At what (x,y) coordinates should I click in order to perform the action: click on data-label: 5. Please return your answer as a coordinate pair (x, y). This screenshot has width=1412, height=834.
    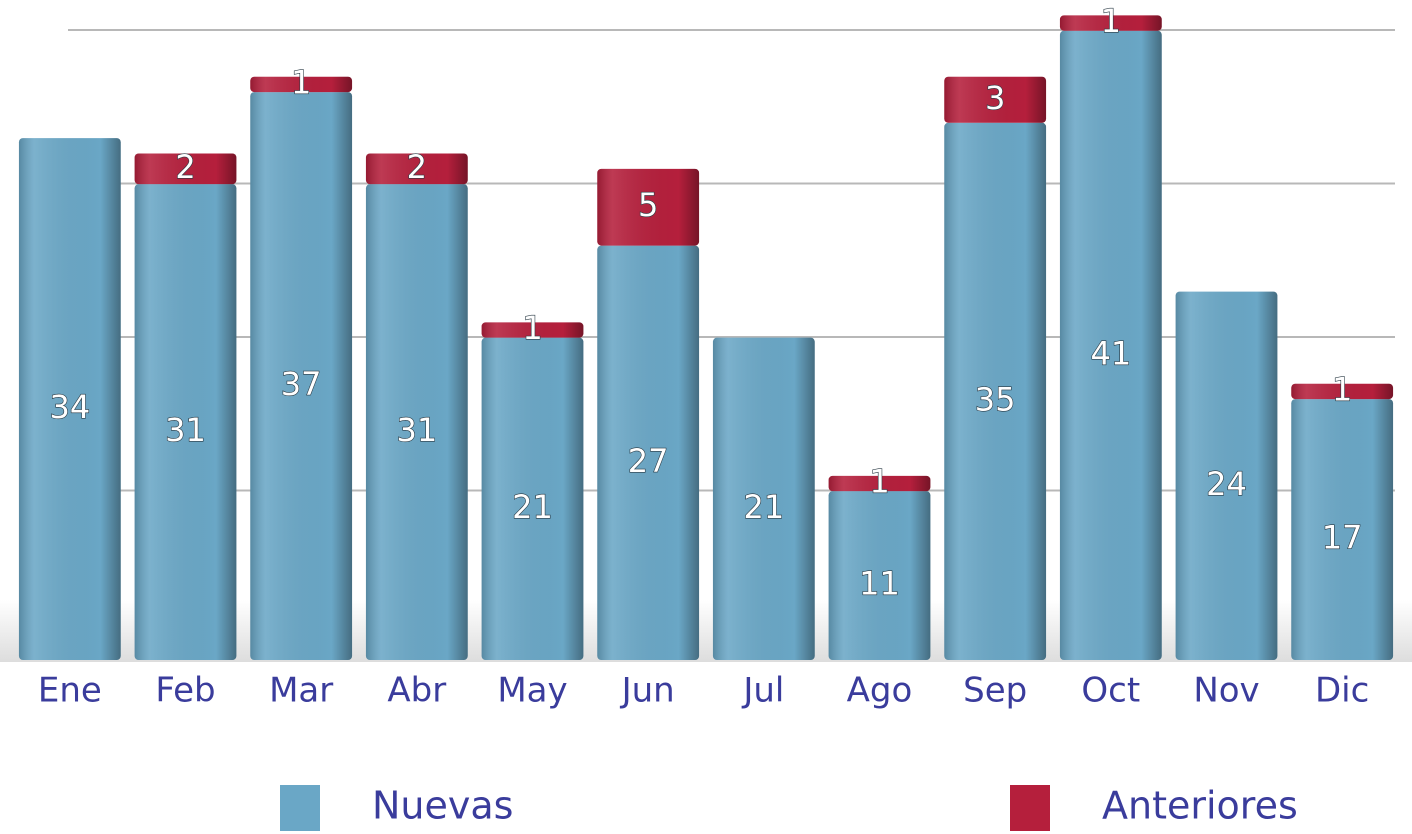
    Looking at the image, I should click on (648, 205).